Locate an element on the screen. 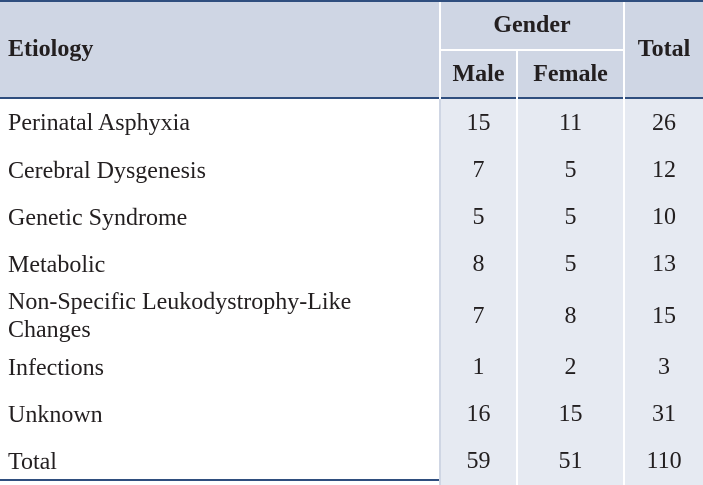 The image size is (703, 485). cell-etiology: Cerebral Dysgenesis is located at coordinates (220, 170).